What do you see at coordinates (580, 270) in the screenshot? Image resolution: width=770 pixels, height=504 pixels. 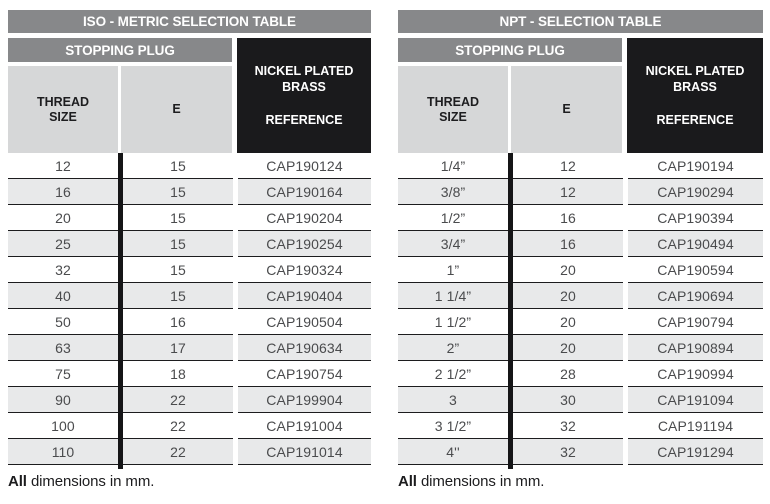 I see `table-row: 1” 20 CAP190594` at bounding box center [580, 270].